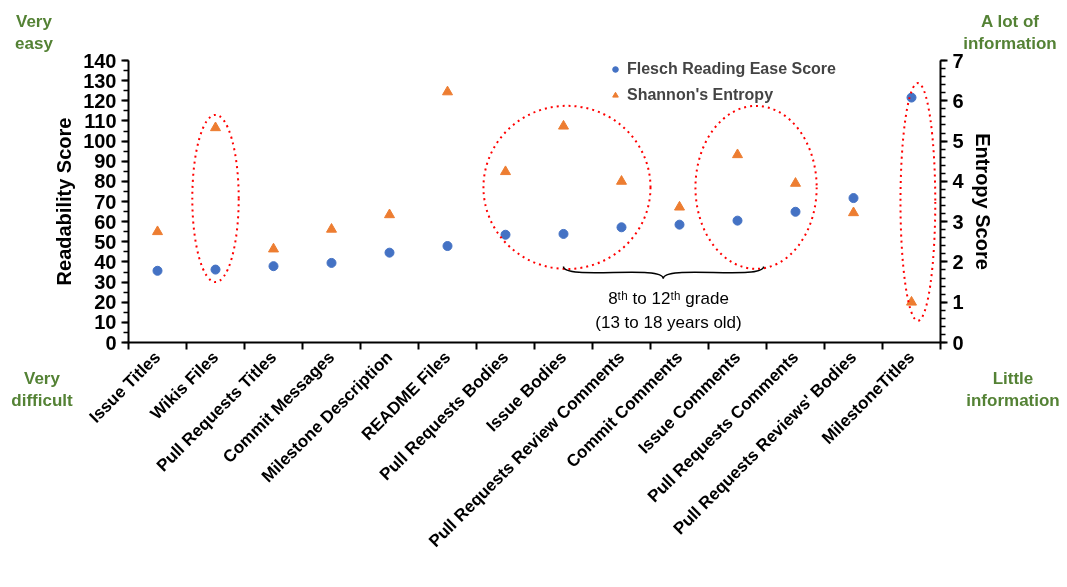  I want to click on y-axis-title: Readability Score, so click(64, 201).